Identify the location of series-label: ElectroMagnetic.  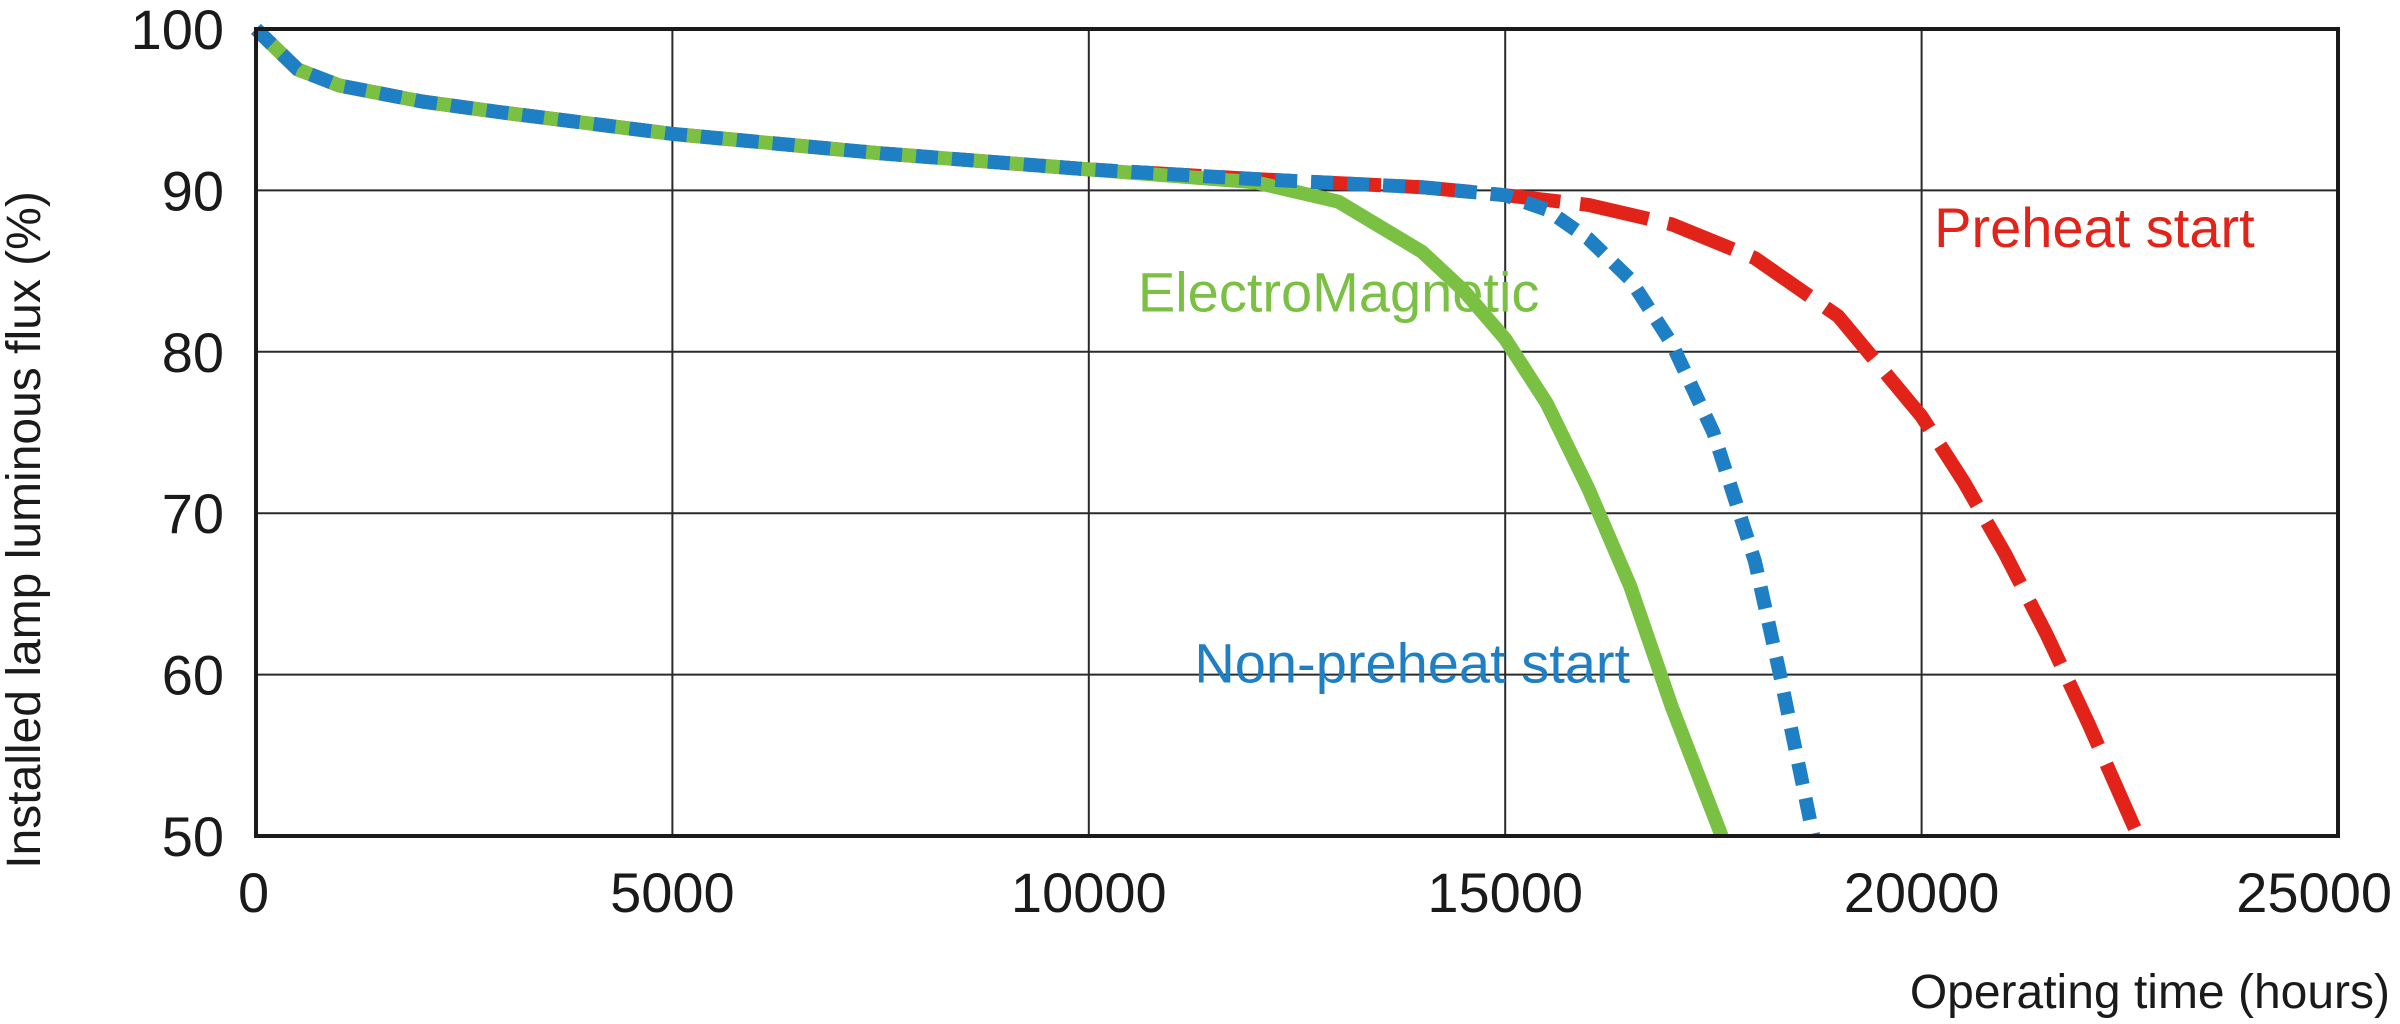
(1339, 291).